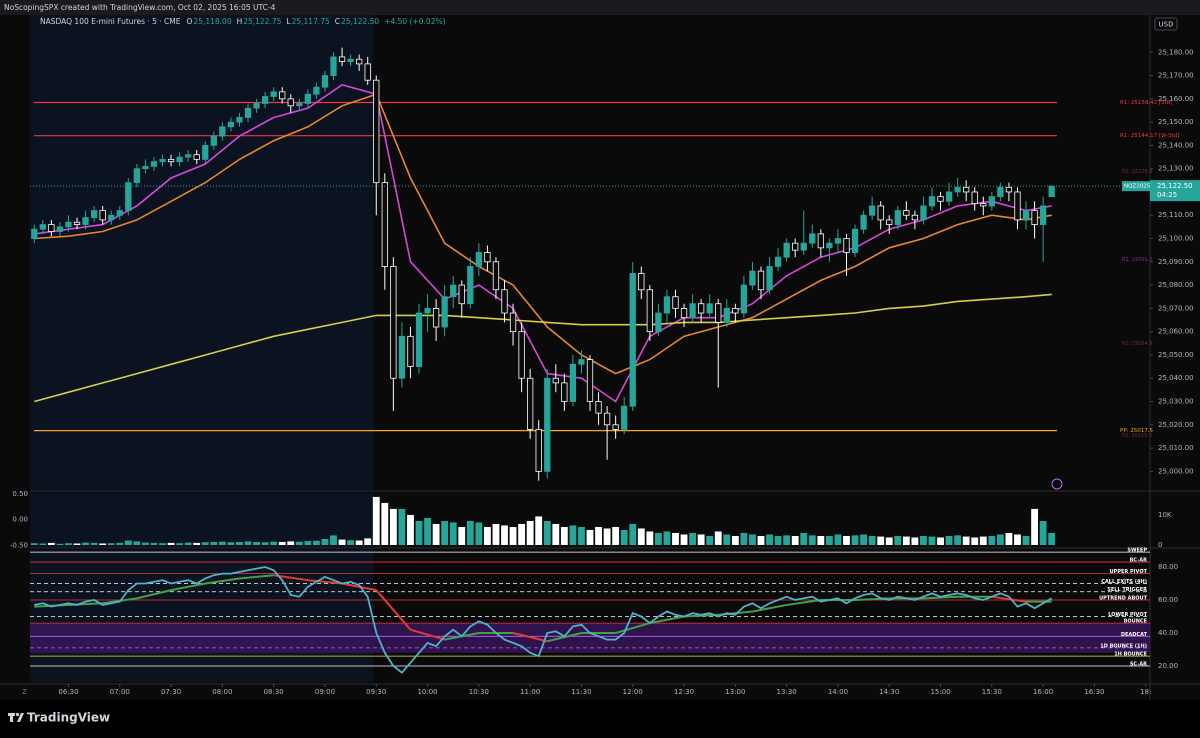 The height and width of the screenshot is (738, 1200). Describe the element at coordinates (1176, 215) in the screenshot. I see `y-tick-label: 25,110.00` at that location.